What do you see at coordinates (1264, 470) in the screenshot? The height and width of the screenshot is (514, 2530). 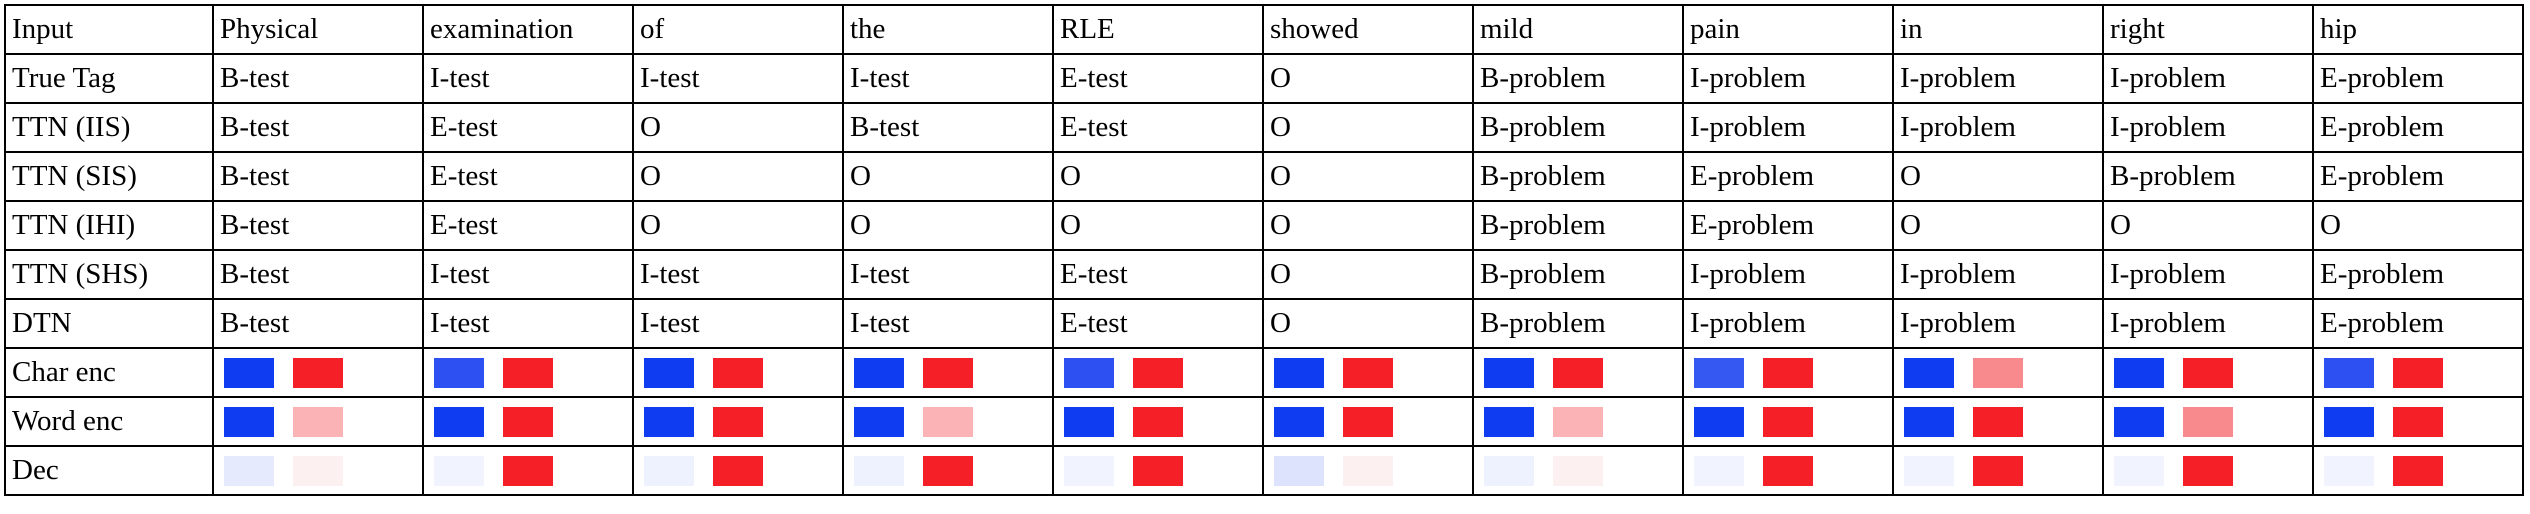 I see `attention-row: Dec` at bounding box center [1264, 470].